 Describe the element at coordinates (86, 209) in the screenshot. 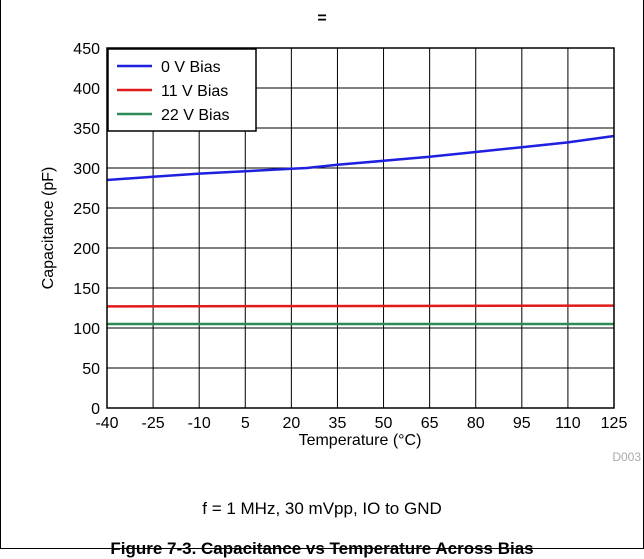

I see `y-tick-label: 250` at that location.